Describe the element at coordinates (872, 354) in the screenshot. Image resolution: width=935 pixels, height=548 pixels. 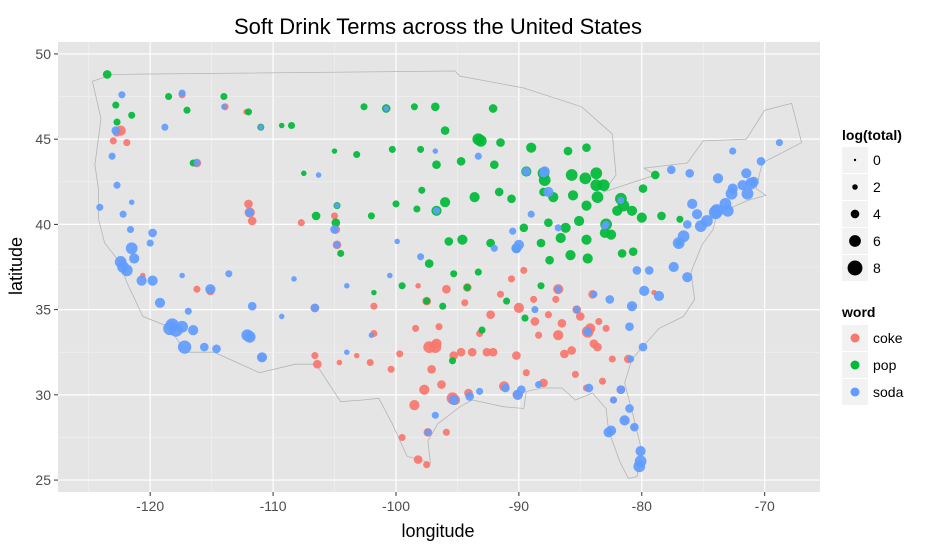
I see `color-legend: word coke pop soda` at that location.